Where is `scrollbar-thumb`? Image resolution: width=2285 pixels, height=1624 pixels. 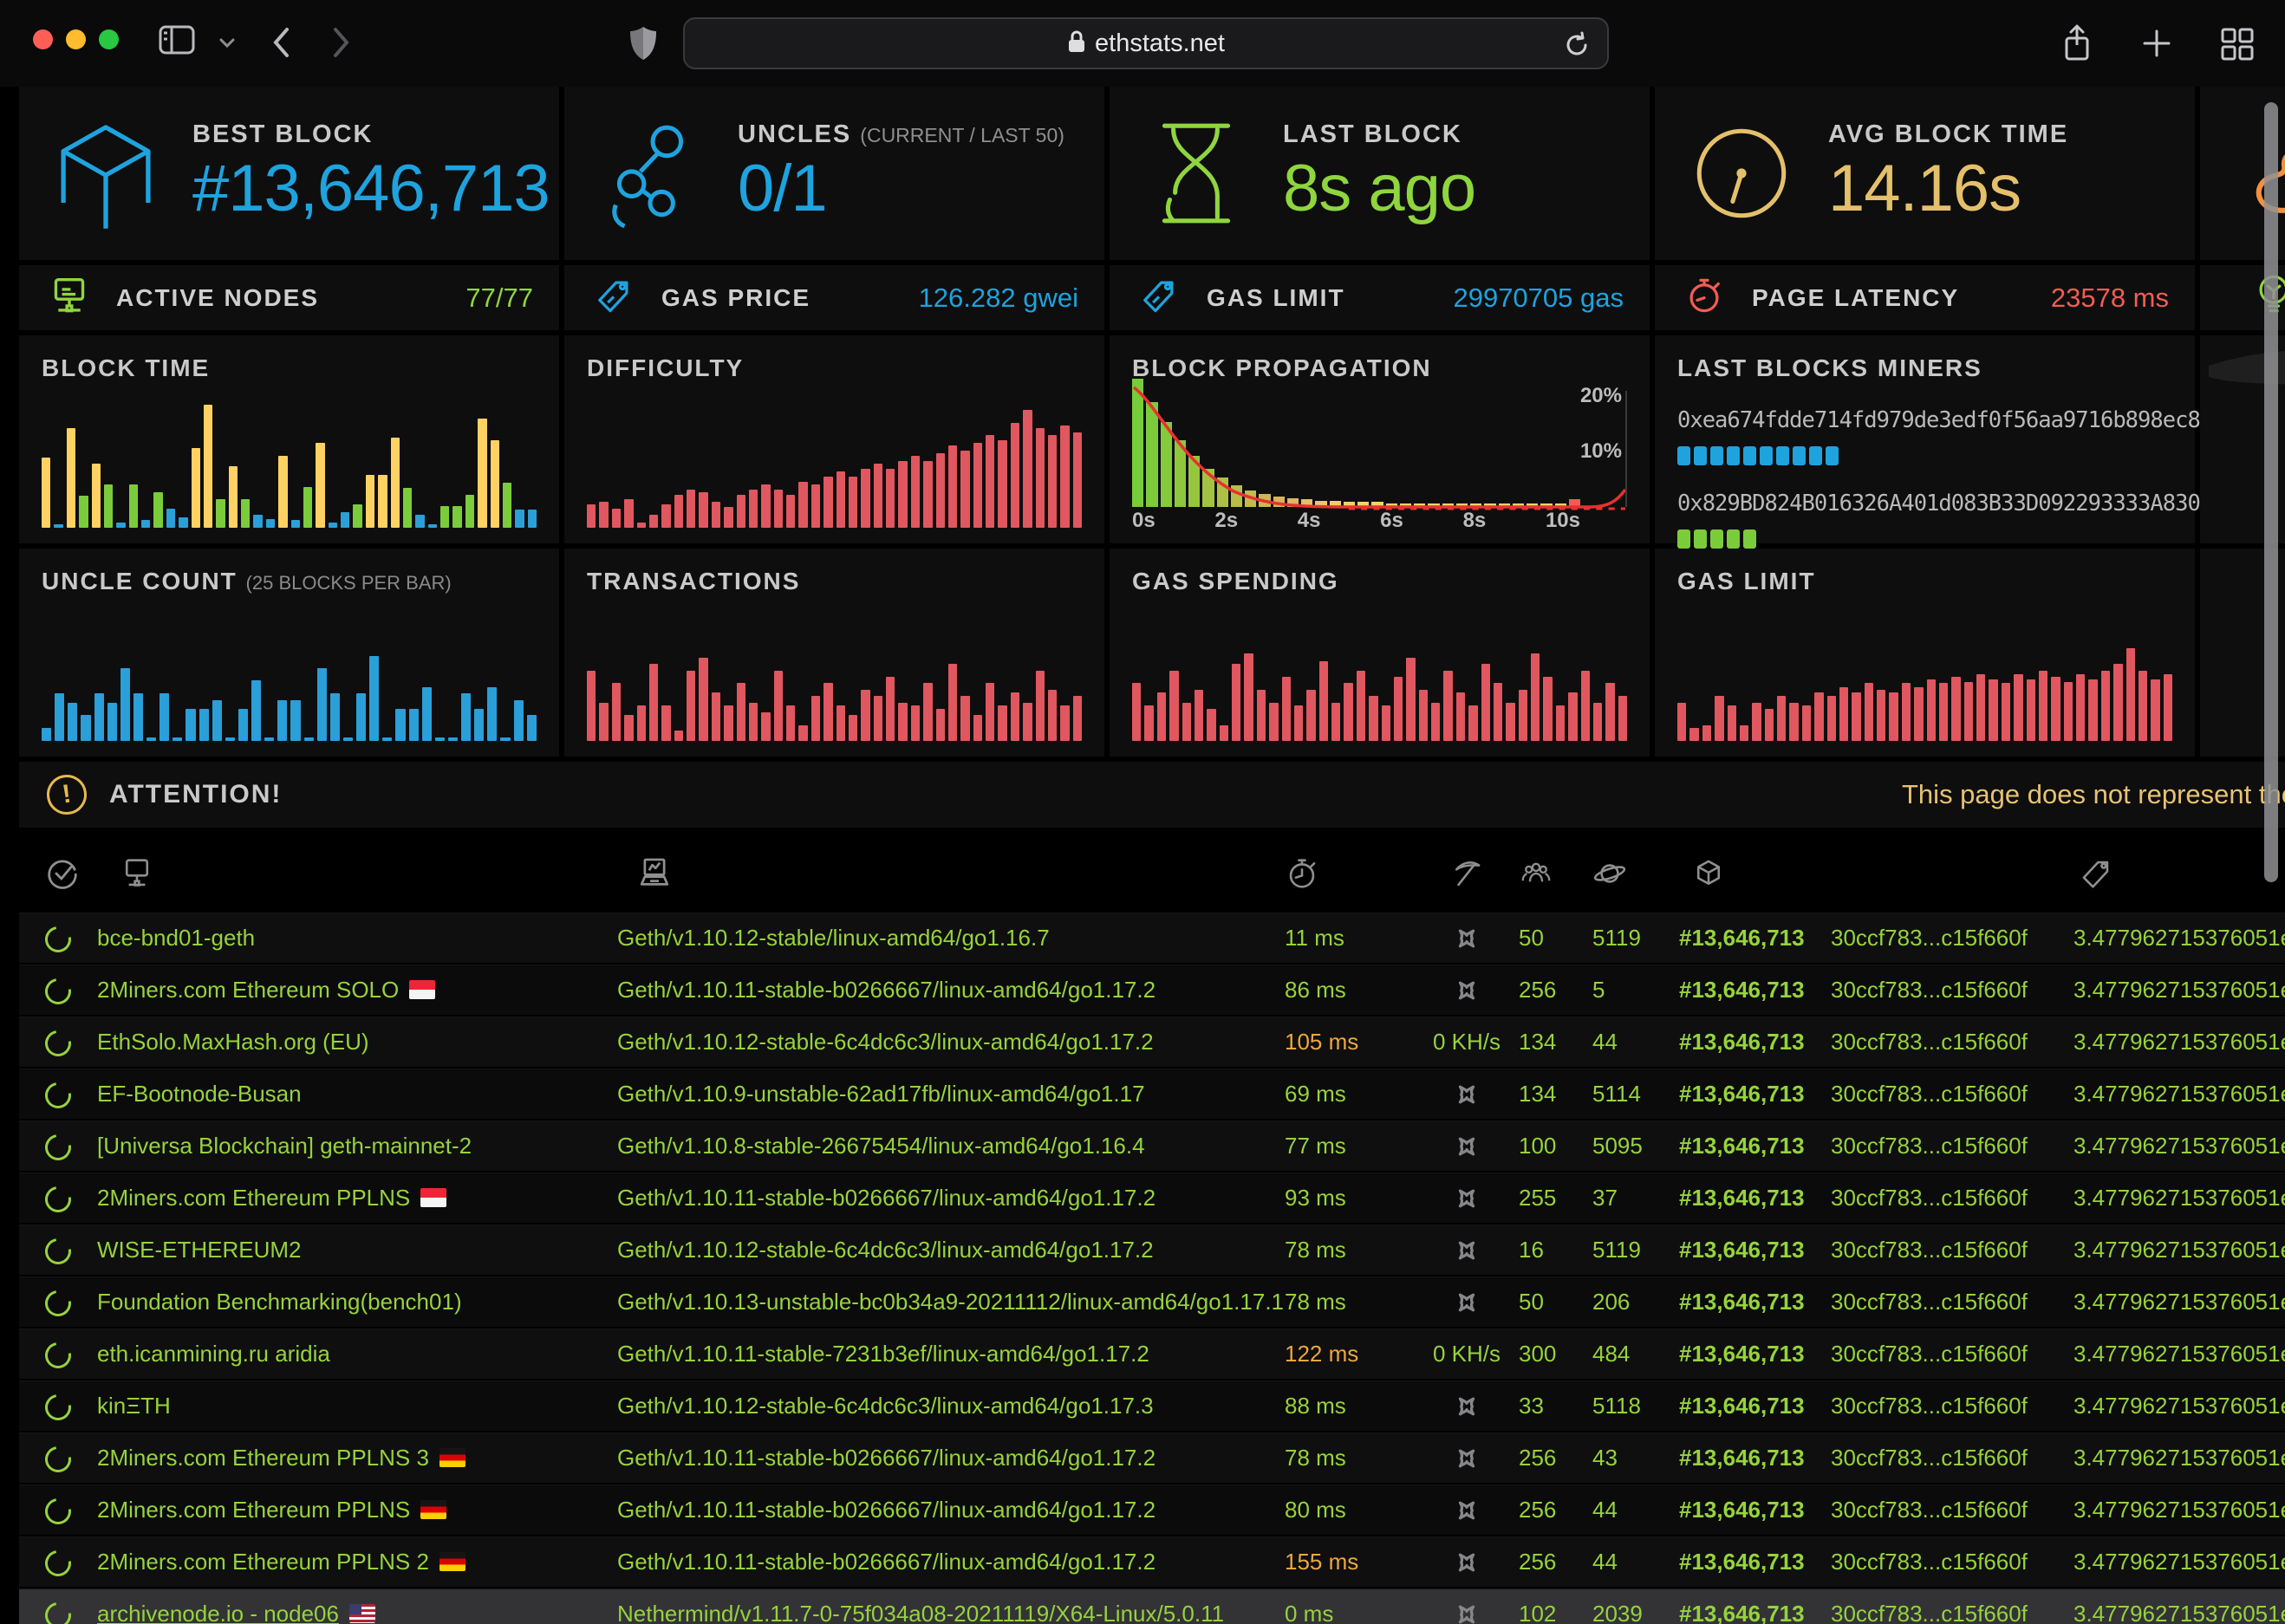
scrollbar-thumb is located at coordinates (2271, 492).